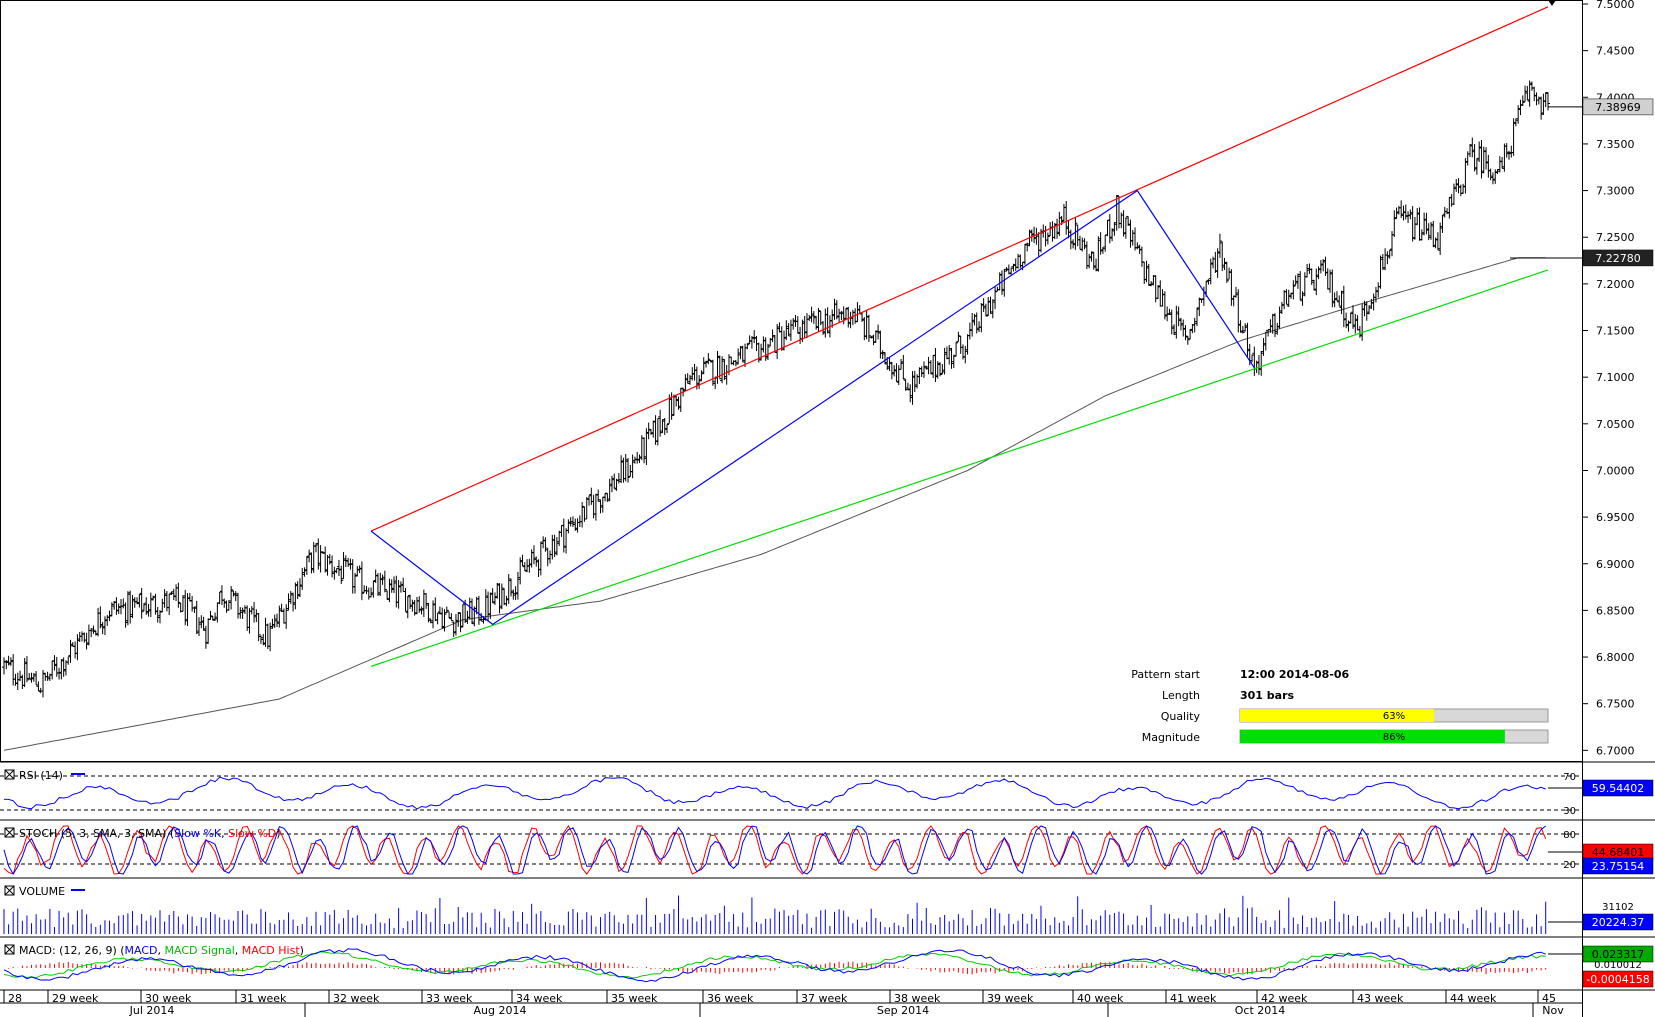  I want to click on quality-label: Quality, so click(1181, 716).